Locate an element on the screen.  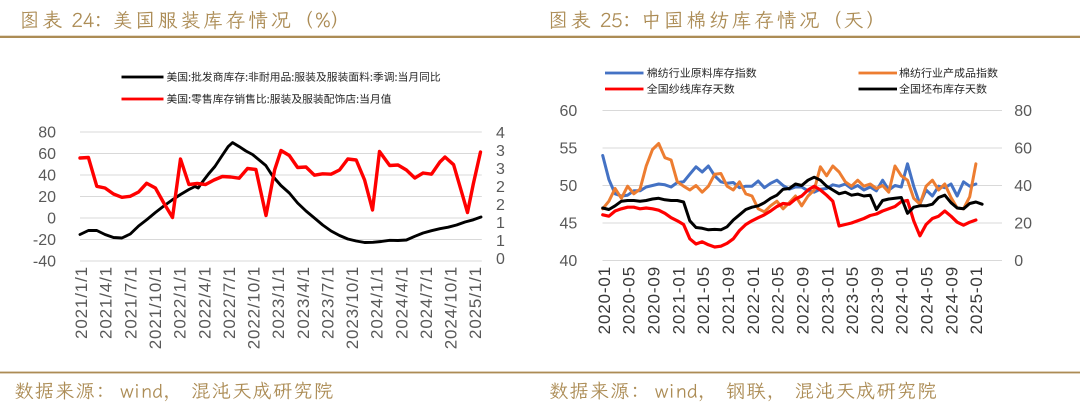
svg-text: 2024-09 is located at coordinates (951, 300).